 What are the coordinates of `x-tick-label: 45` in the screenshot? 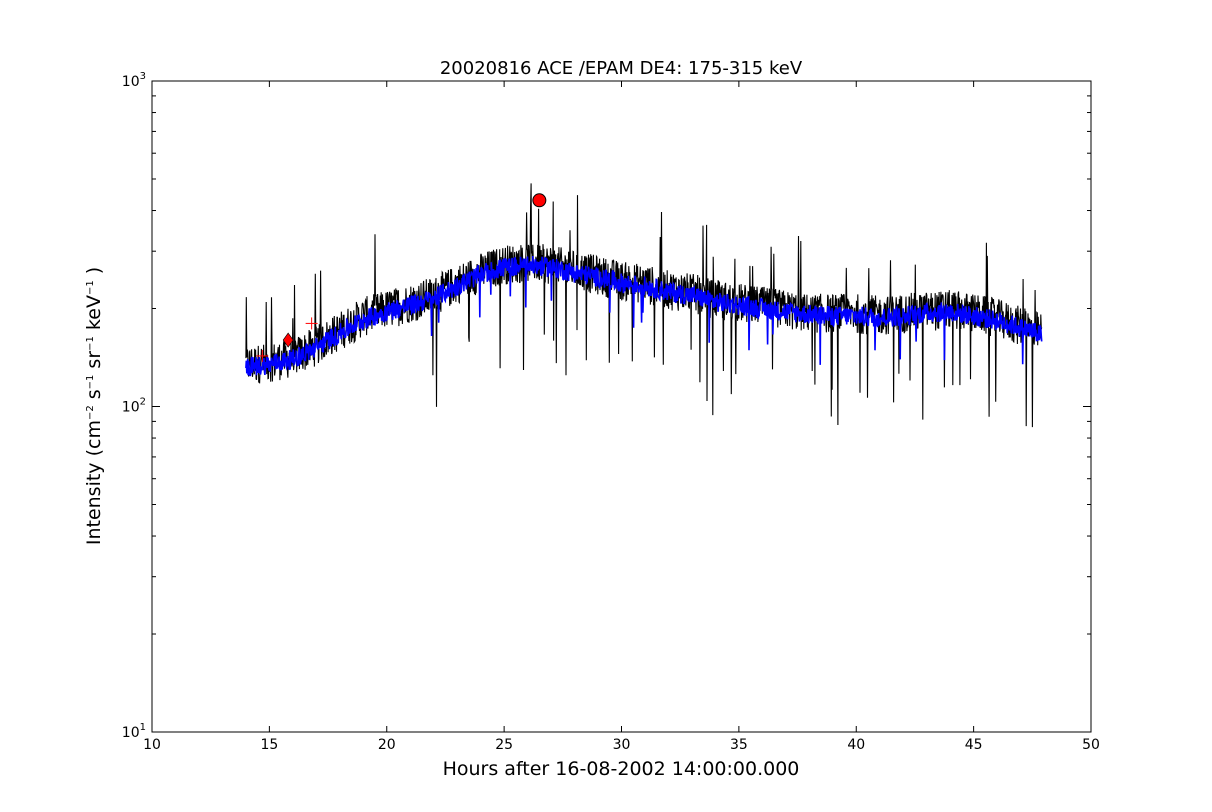 It's located at (974, 745).